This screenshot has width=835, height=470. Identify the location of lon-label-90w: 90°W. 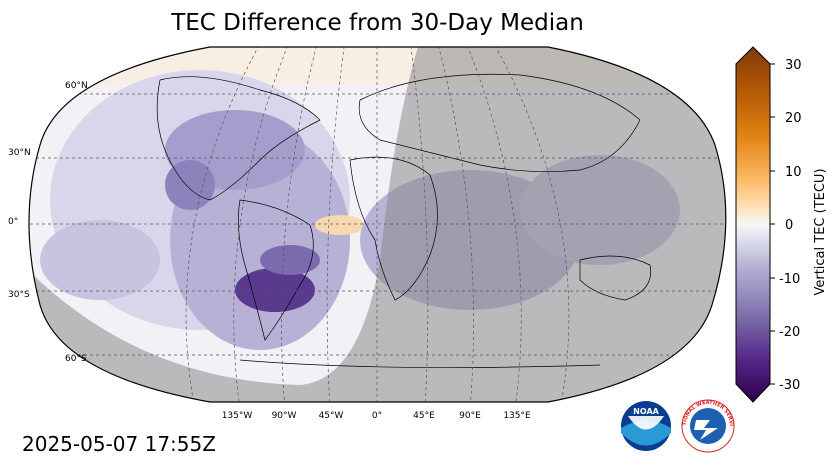
(284, 416).